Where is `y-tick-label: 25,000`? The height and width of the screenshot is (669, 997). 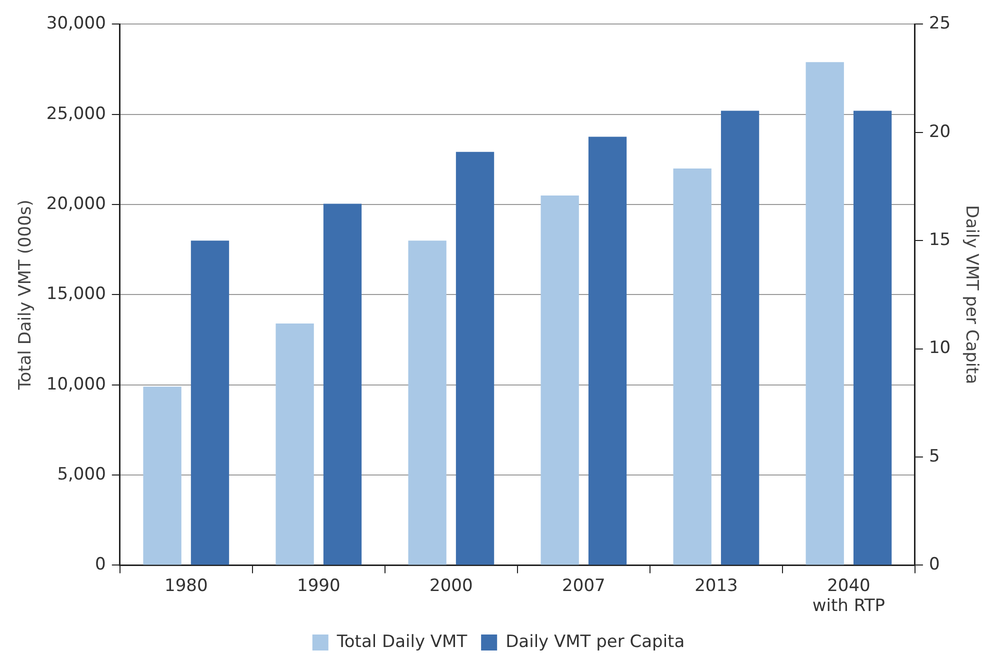
y-tick-label: 25,000 is located at coordinates (76, 114).